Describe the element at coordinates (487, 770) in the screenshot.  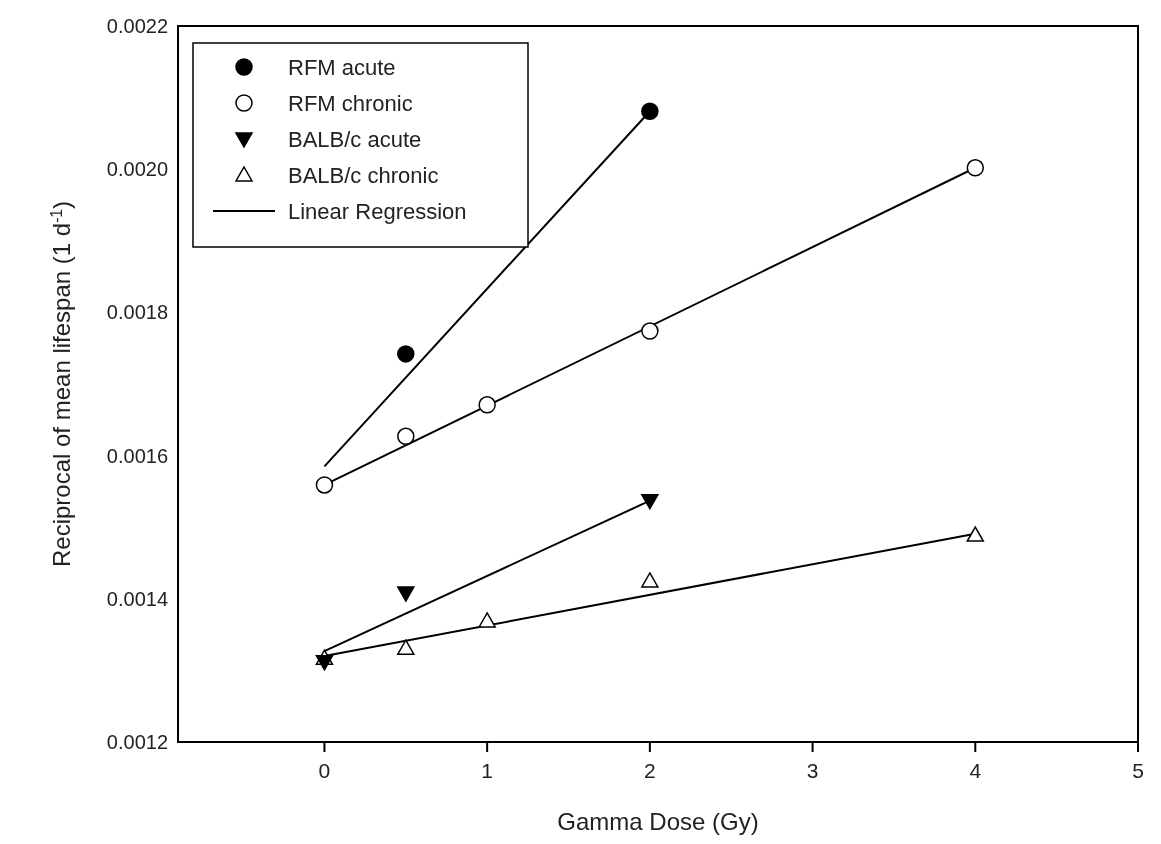
I see `x-tick-label: 1` at that location.